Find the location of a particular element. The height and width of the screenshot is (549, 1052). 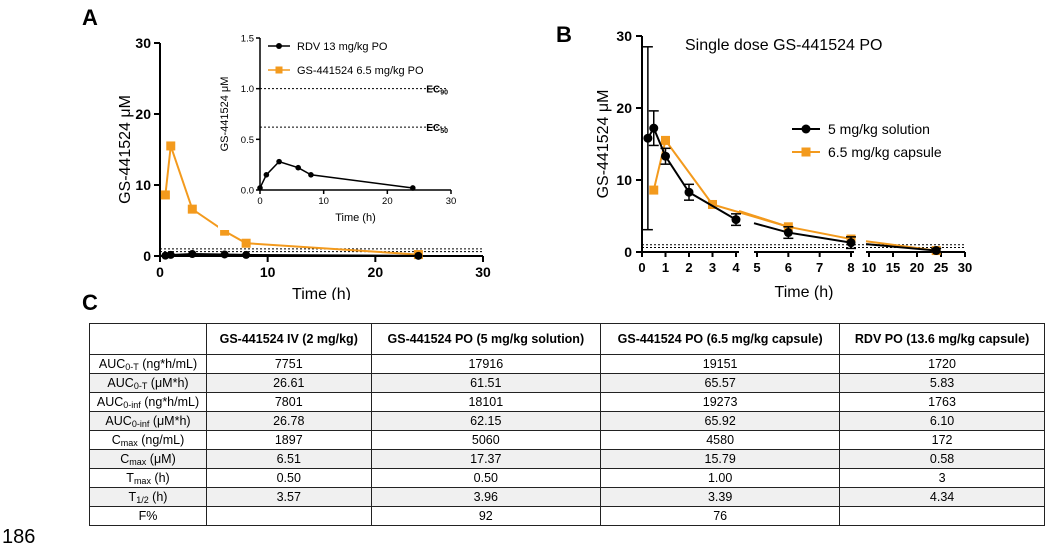

inset-x-tick-label: 10 is located at coordinates (323, 201).